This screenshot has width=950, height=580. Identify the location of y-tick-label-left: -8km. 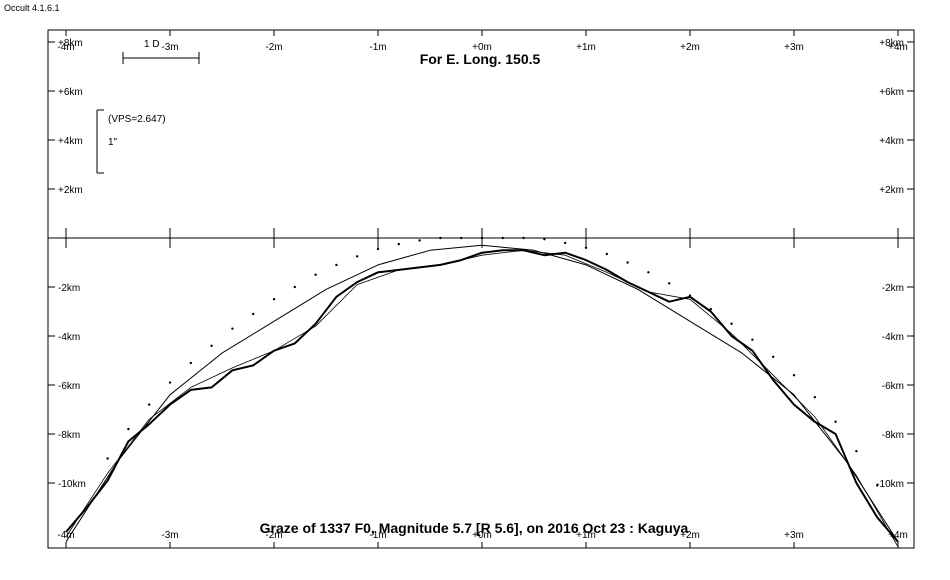
(69, 435).